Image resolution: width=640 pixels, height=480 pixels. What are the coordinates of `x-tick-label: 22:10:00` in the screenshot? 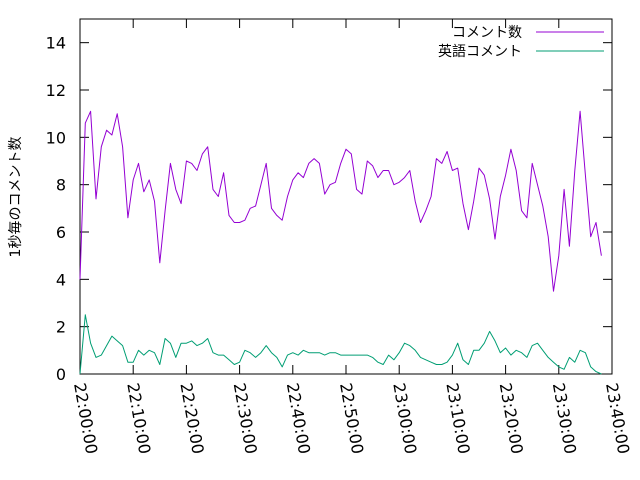 It's located at (138, 418).